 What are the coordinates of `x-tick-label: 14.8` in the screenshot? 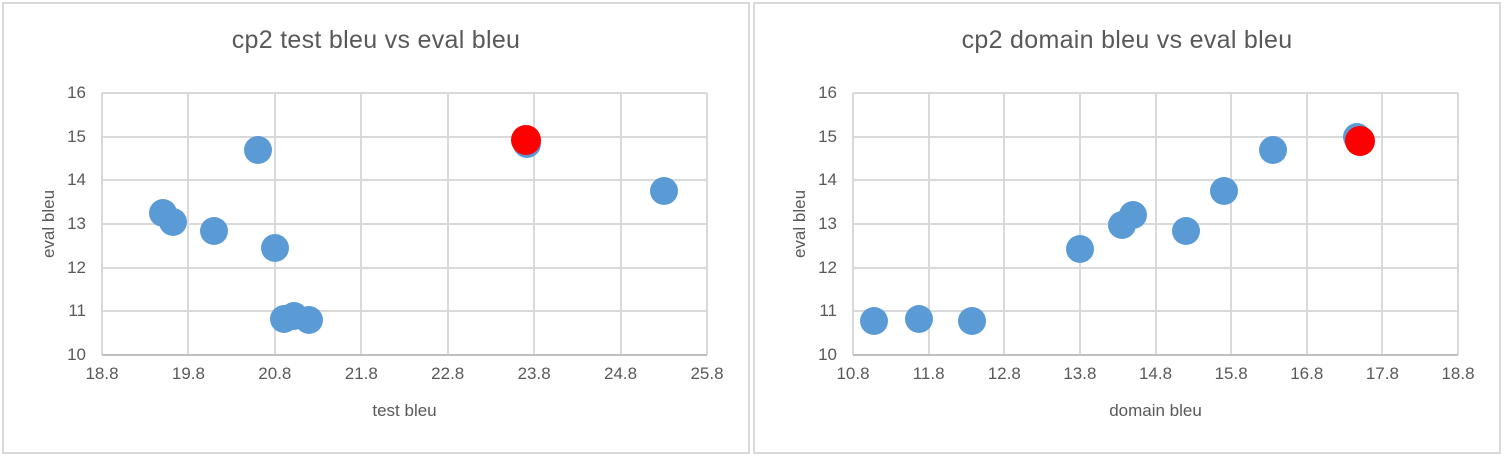 It's located at (1155, 373).